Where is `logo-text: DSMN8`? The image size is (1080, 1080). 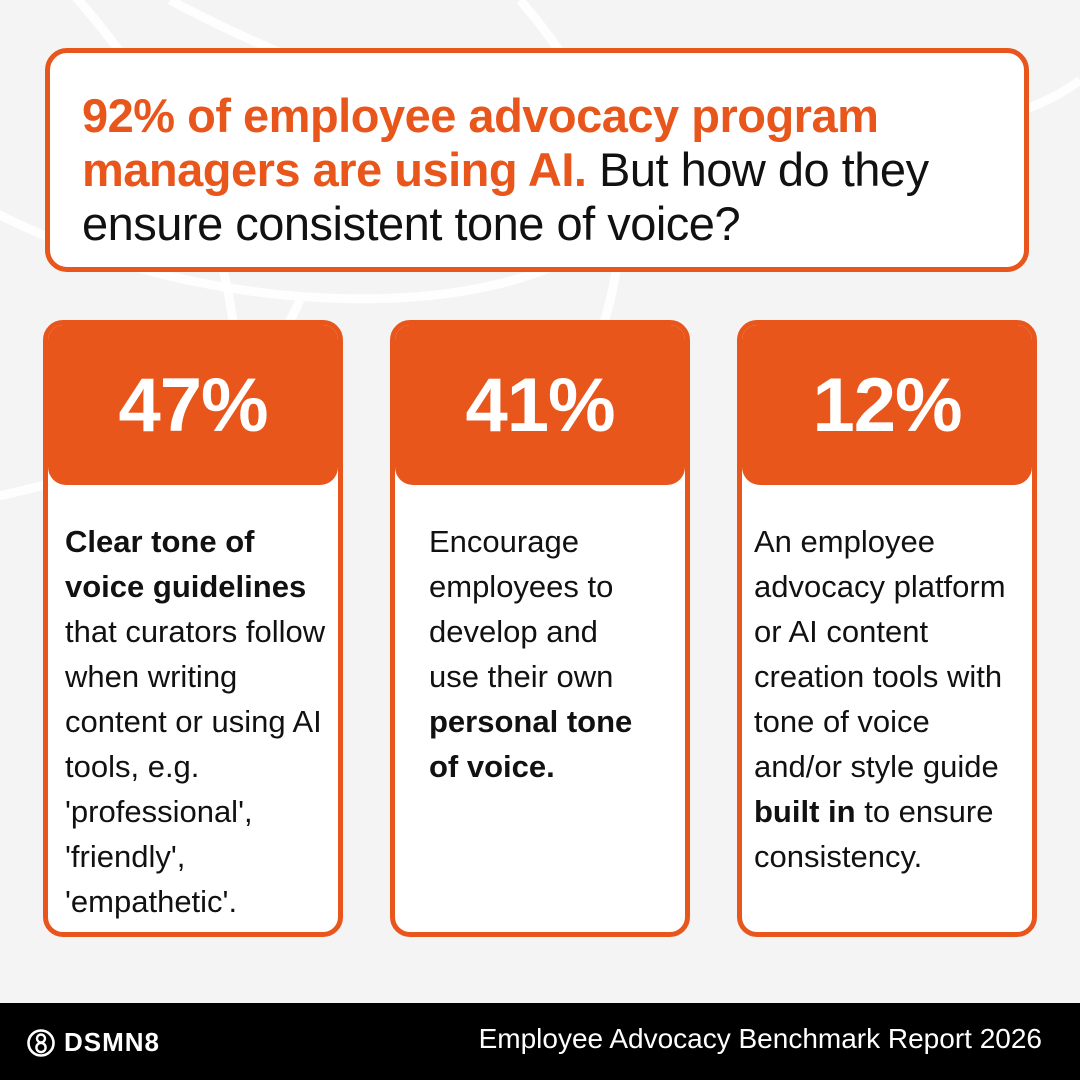
logo-text: DSMN8 is located at coordinates (112, 1042).